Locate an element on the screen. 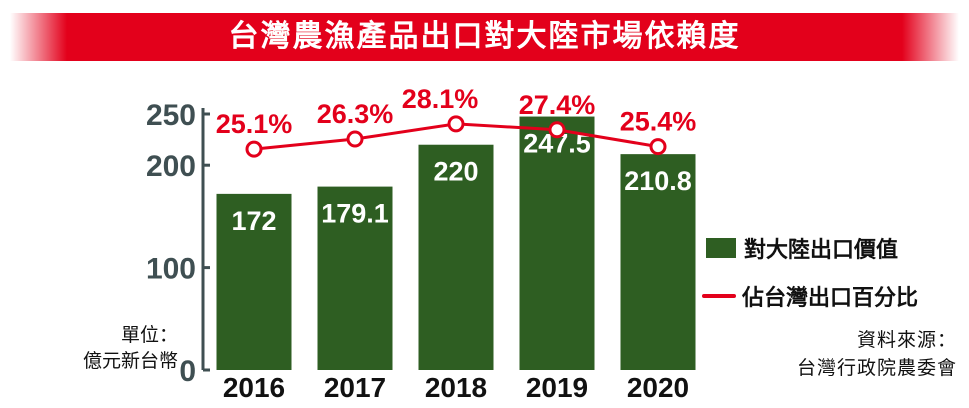 Image resolution: width=969 pixels, height=408 pixels. legend-line-swatch is located at coordinates (719, 296).